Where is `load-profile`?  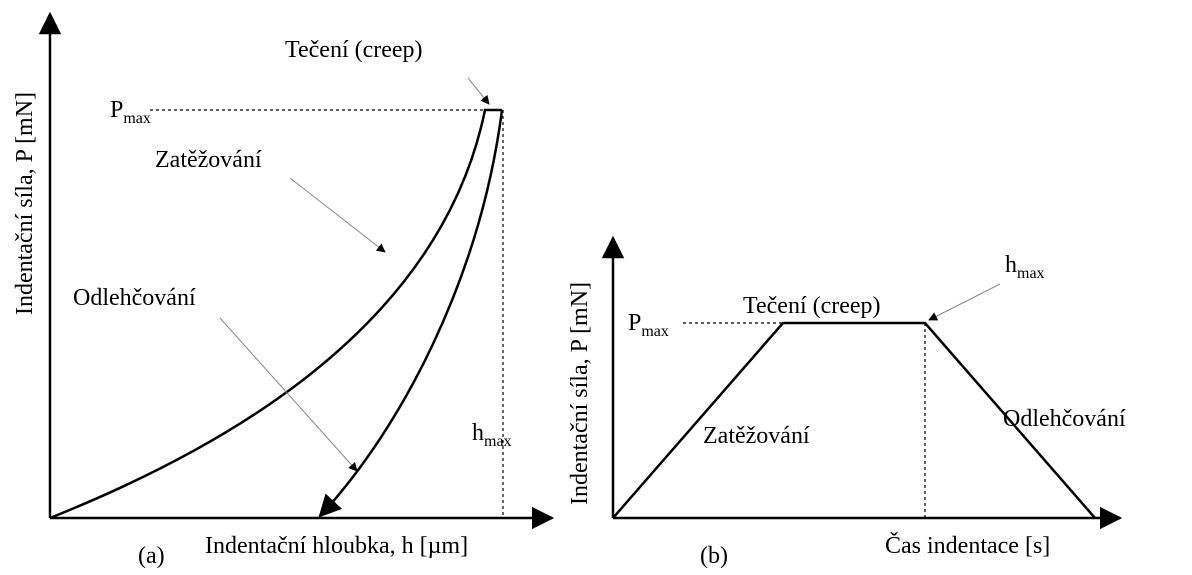 load-profile is located at coordinates (854, 420).